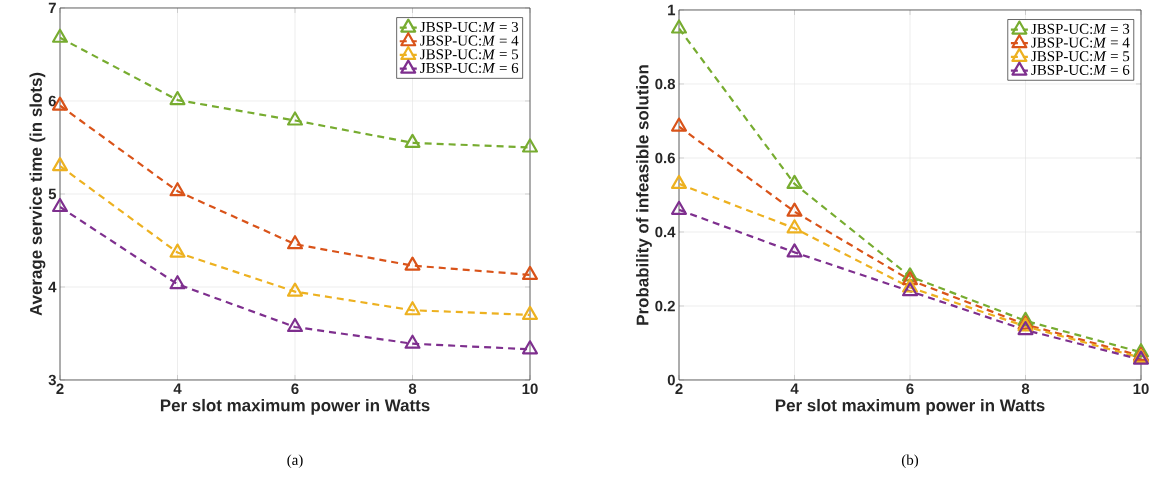  Describe the element at coordinates (644, 195) in the screenshot. I see `y-axis-title: Probability of infeasible solution` at that location.